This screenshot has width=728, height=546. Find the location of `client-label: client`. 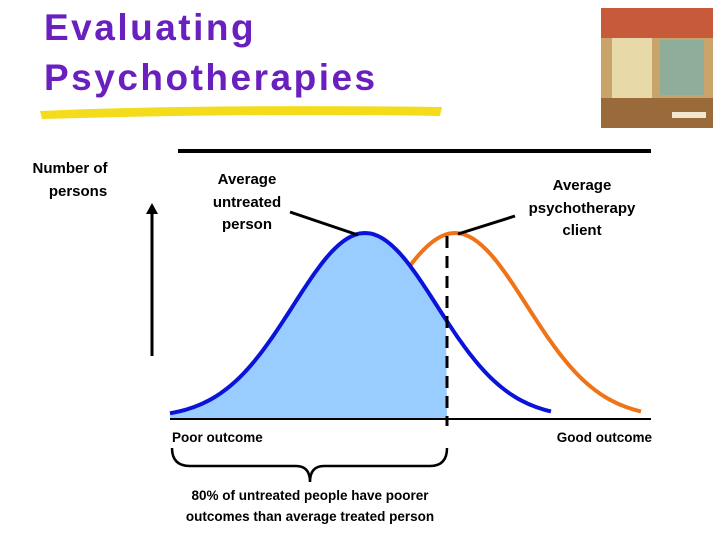

client-label: client is located at coordinates (581, 230).